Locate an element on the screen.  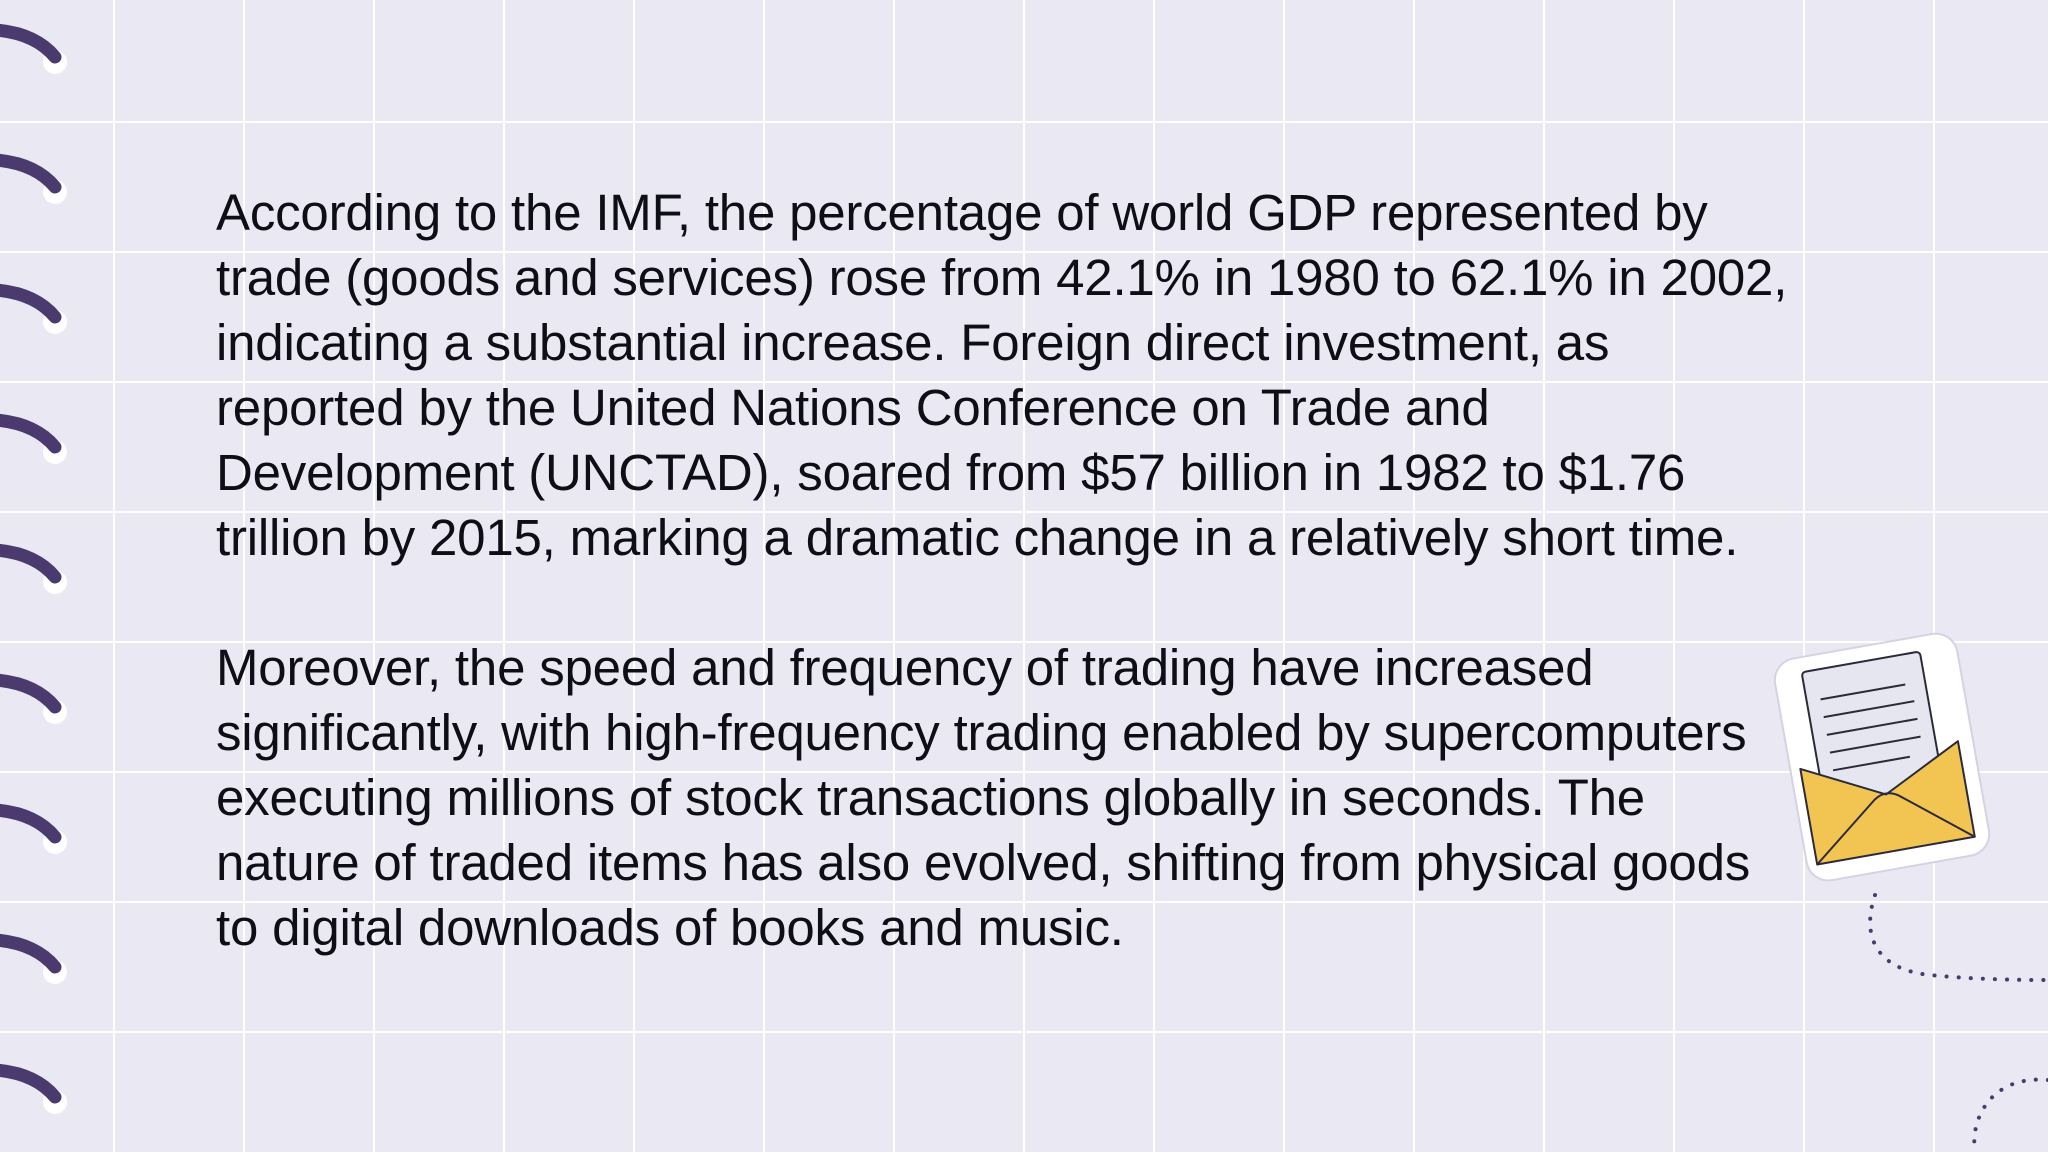
notebook-binding is located at coordinates (33, 568).